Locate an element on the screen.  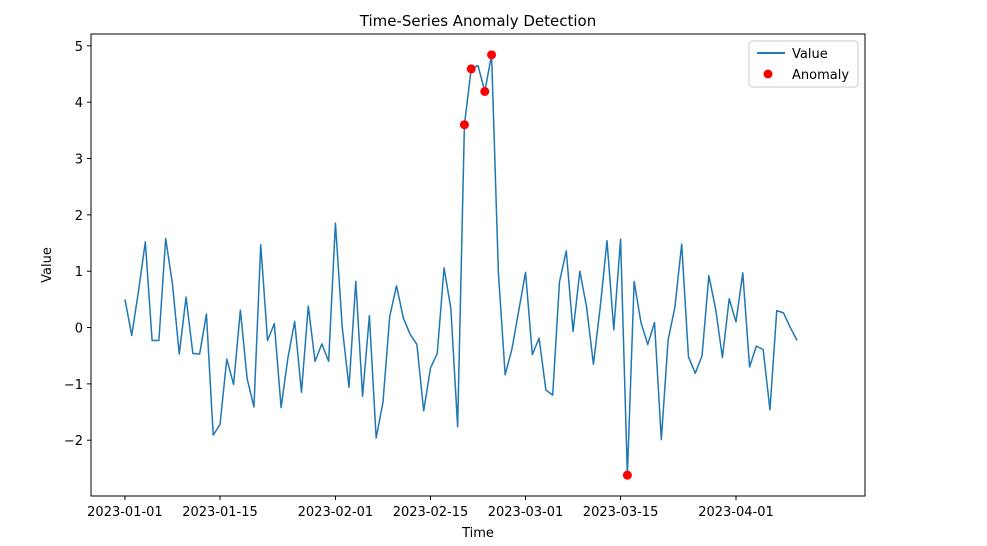
legend: Value Anomaly is located at coordinates (803, 64).